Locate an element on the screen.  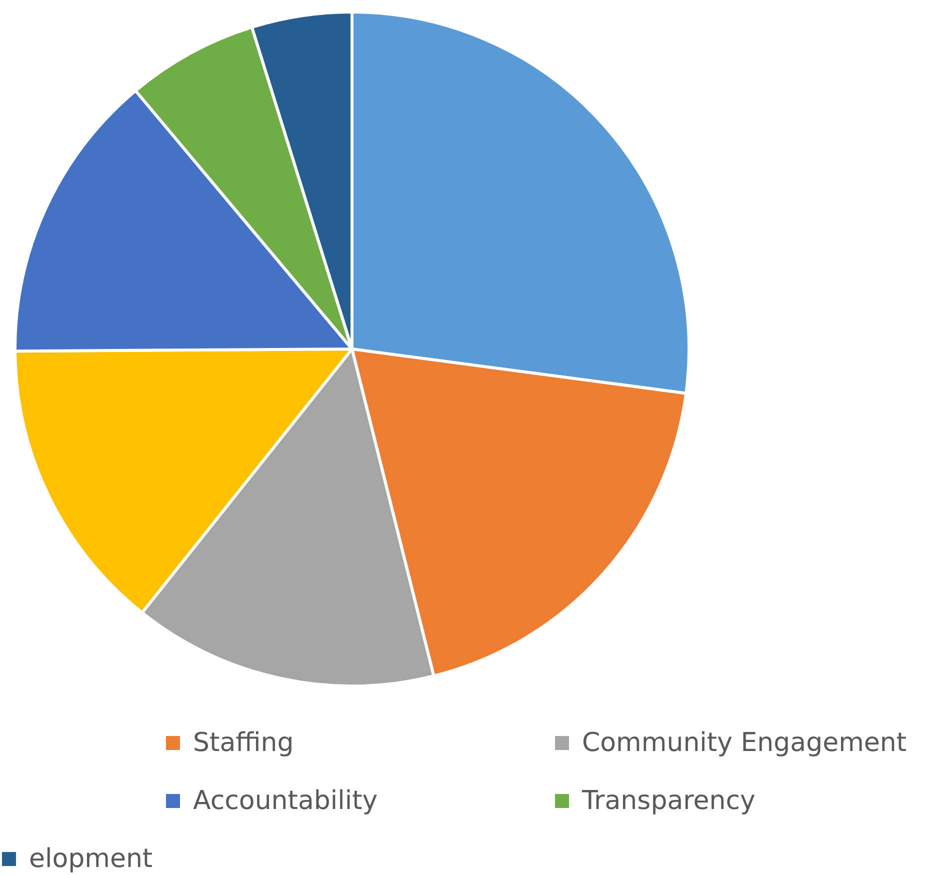
legend-label: Staffing is located at coordinates (243, 743).